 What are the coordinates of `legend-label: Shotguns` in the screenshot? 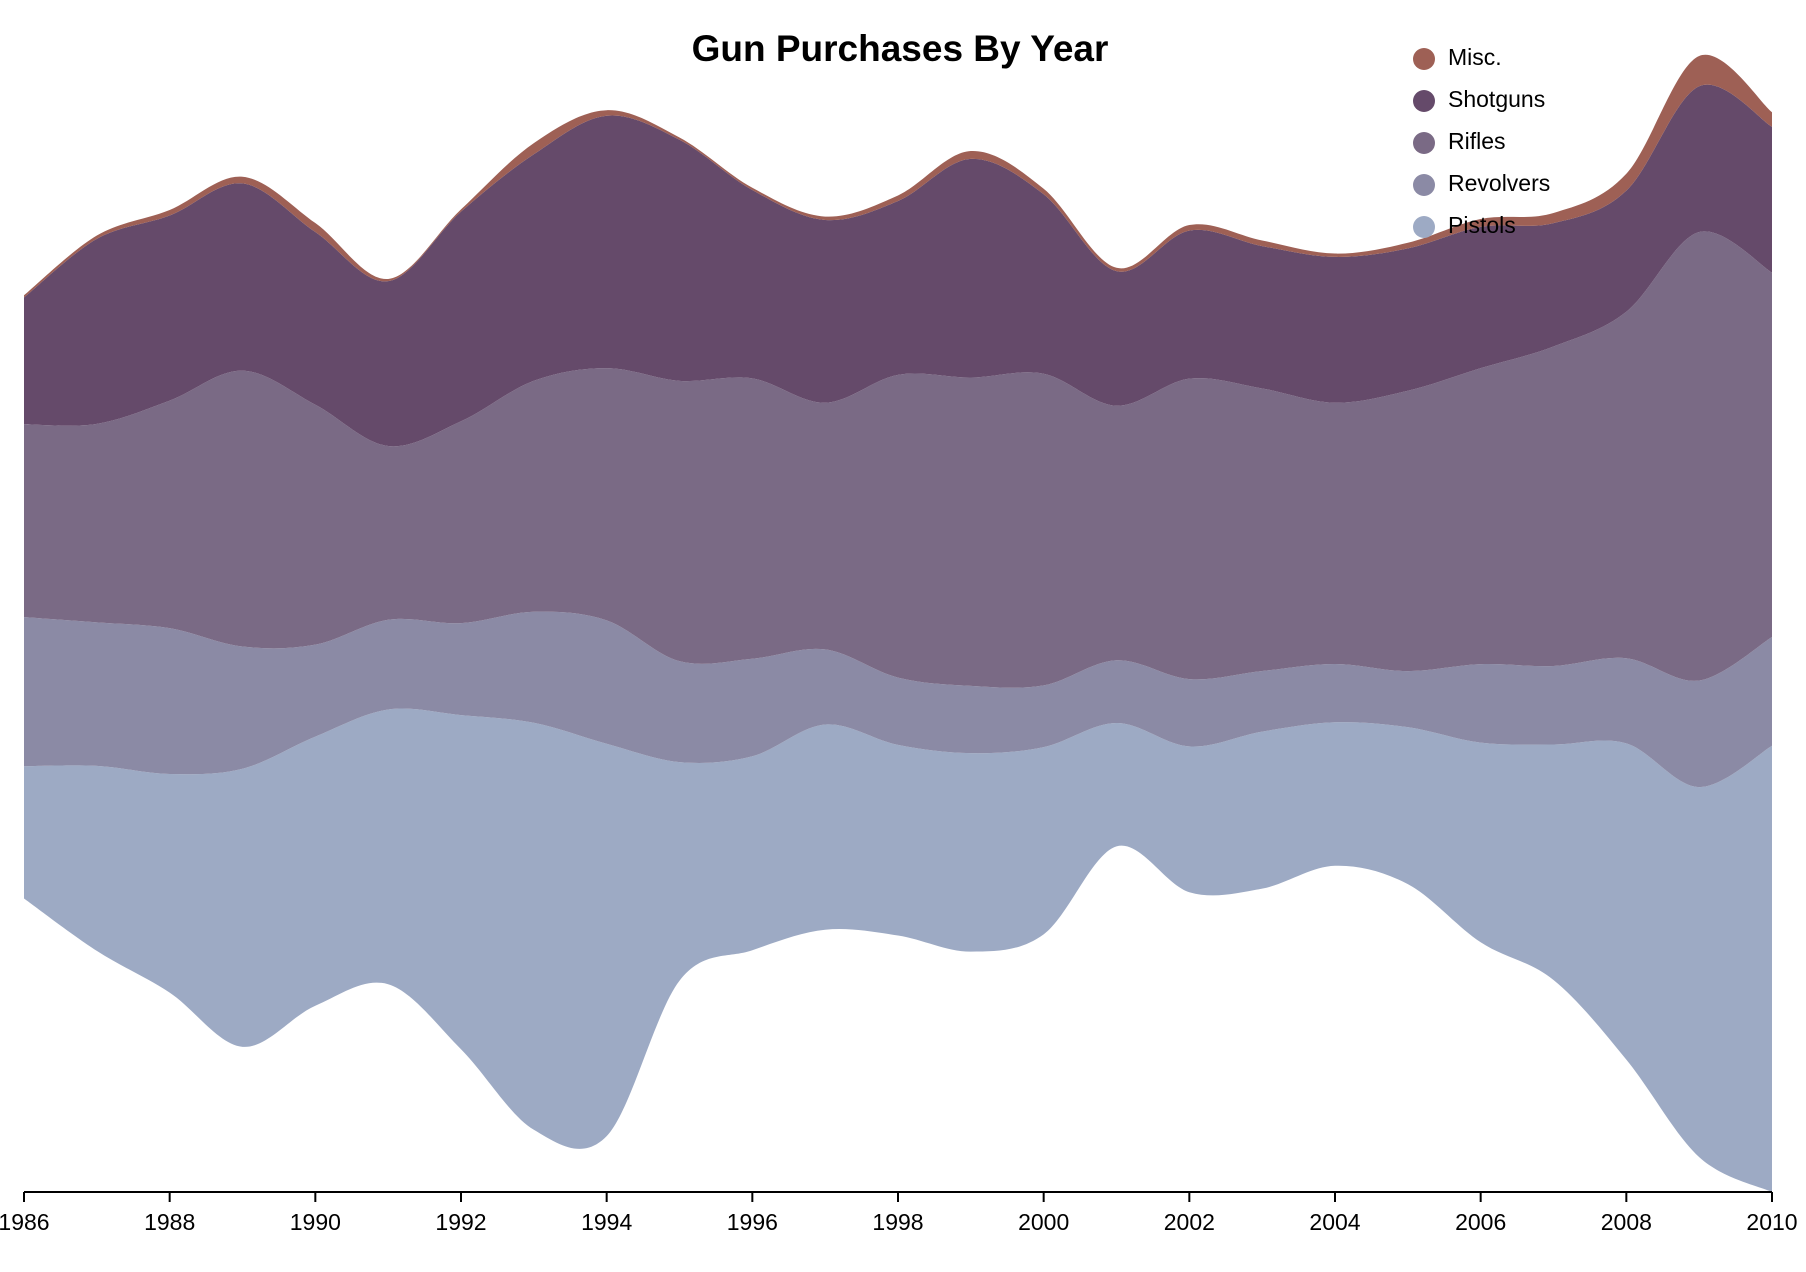 It's located at (1496, 99).